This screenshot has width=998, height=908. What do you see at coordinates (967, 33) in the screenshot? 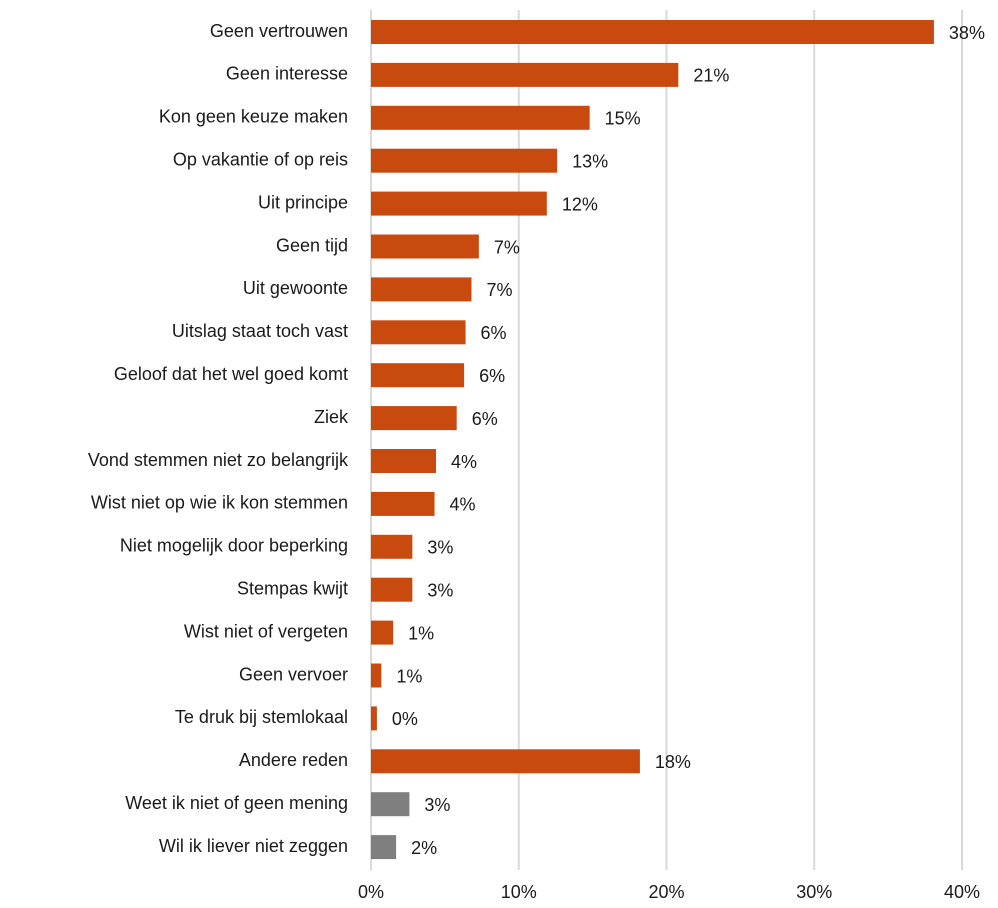
I see `data-label: 38%` at bounding box center [967, 33].